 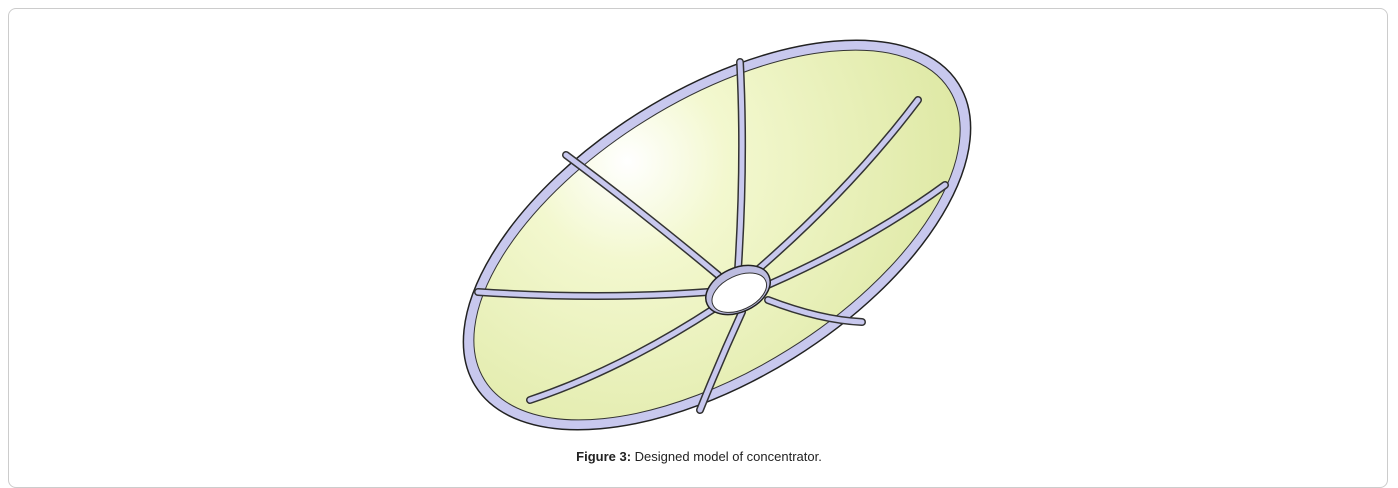 I want to click on hub, so click(x=738, y=290).